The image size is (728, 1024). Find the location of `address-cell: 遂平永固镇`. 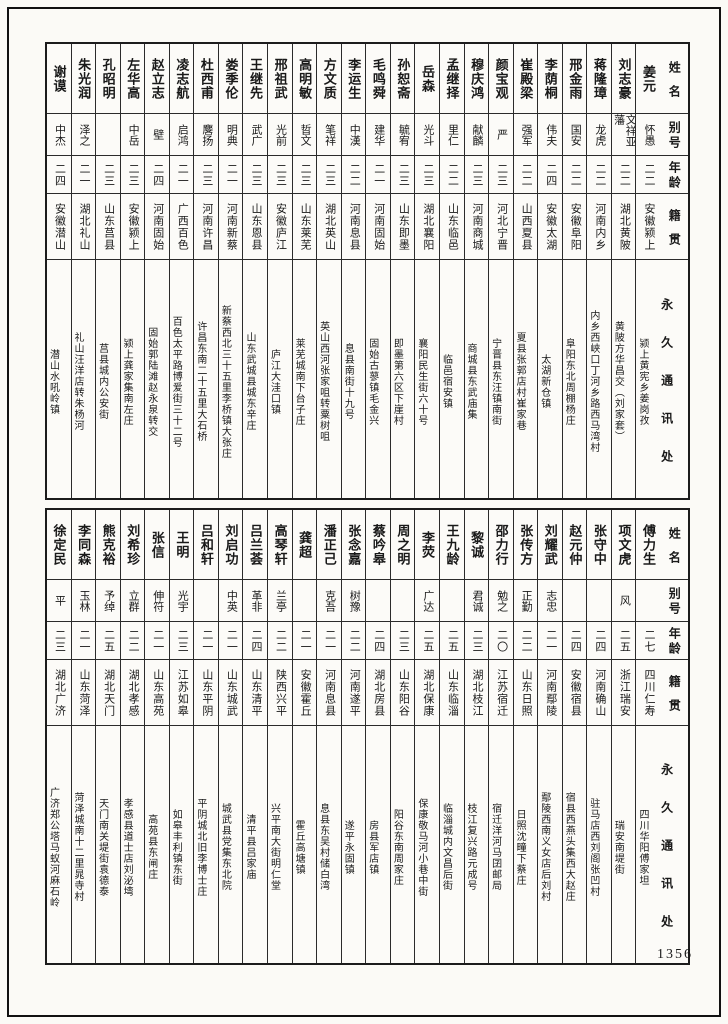

address-cell: 遂平永固镇 is located at coordinates (354, 844).